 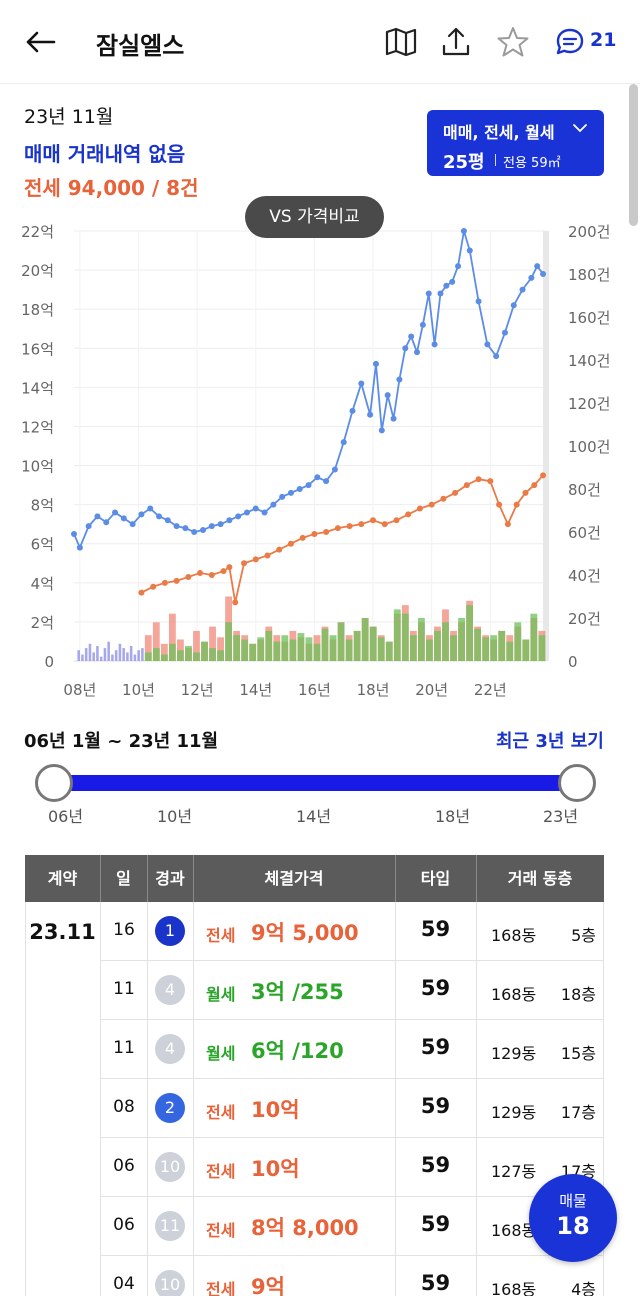 I want to click on table-row: 11 4 월세 6억 /120 59 129동 15층, so click(x=352, y=1049).